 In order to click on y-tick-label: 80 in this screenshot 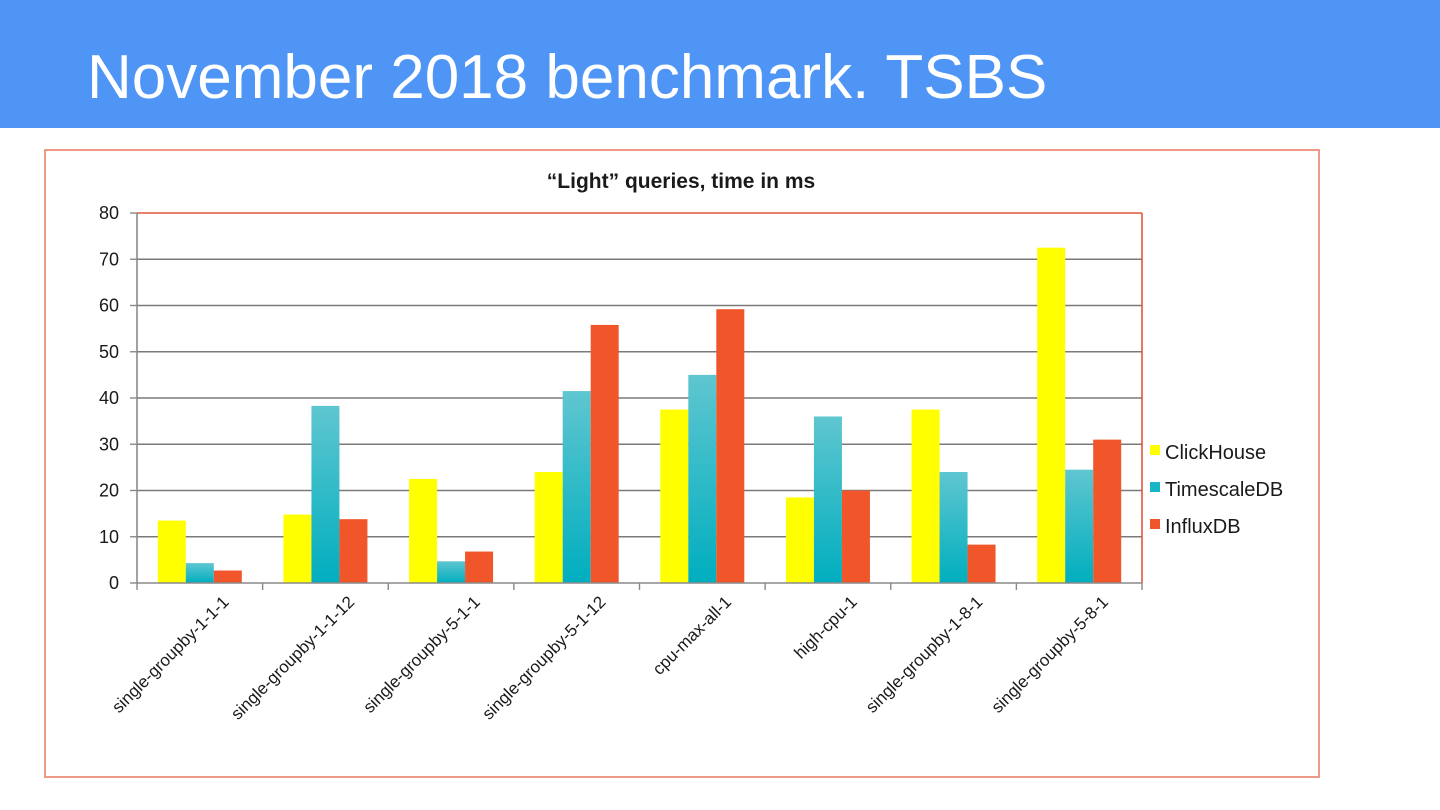, I will do `click(109, 213)`.